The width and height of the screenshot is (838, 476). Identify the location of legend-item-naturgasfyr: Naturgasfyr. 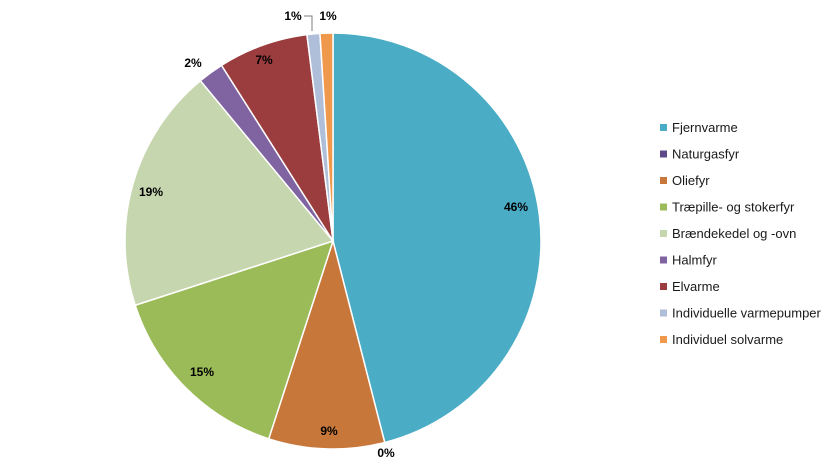
(700, 154).